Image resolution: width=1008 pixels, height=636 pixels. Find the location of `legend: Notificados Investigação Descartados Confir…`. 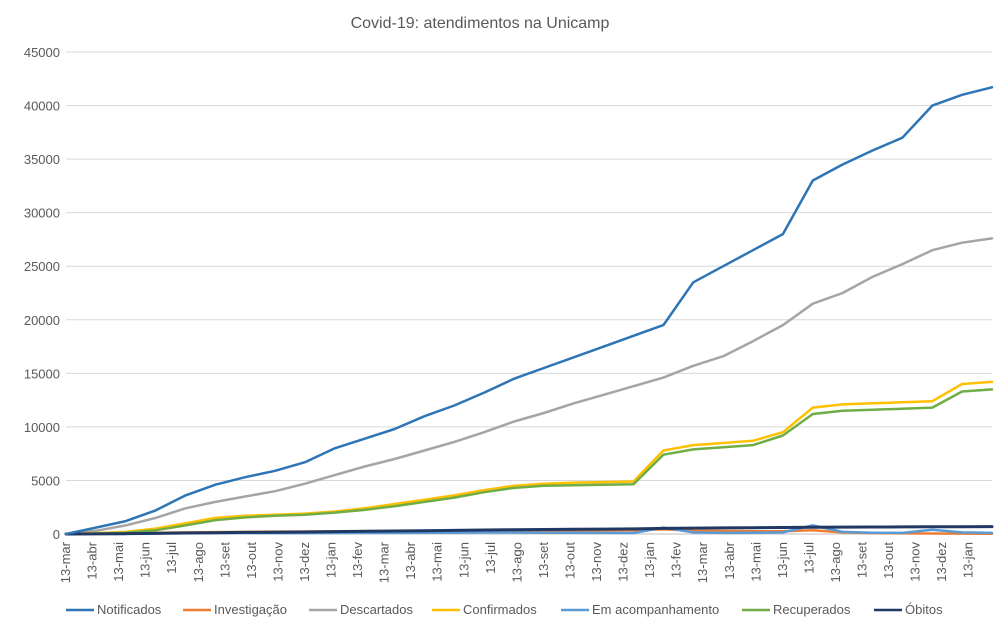

legend: Notificados Investigação Descartados Confir… is located at coordinates (504, 609).